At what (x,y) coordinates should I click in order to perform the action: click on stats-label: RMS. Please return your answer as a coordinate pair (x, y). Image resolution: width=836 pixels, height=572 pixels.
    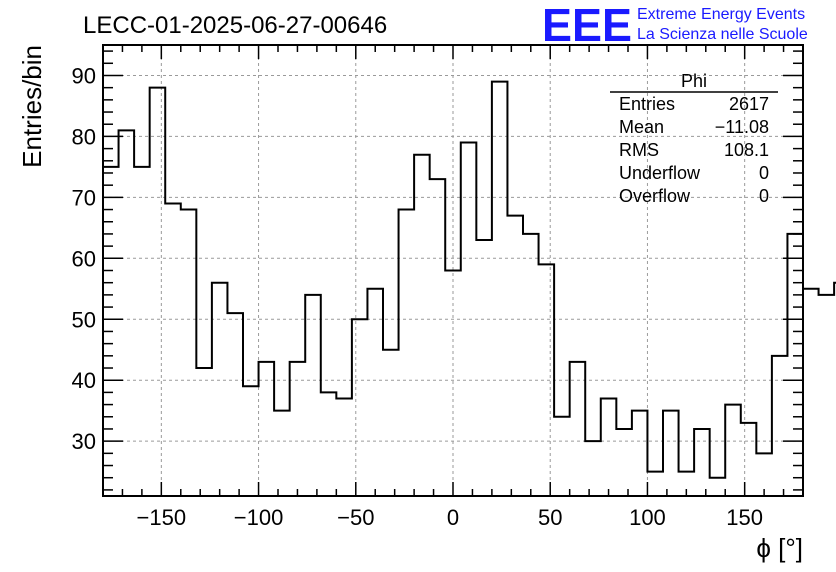
    Looking at the image, I should click on (639, 150).